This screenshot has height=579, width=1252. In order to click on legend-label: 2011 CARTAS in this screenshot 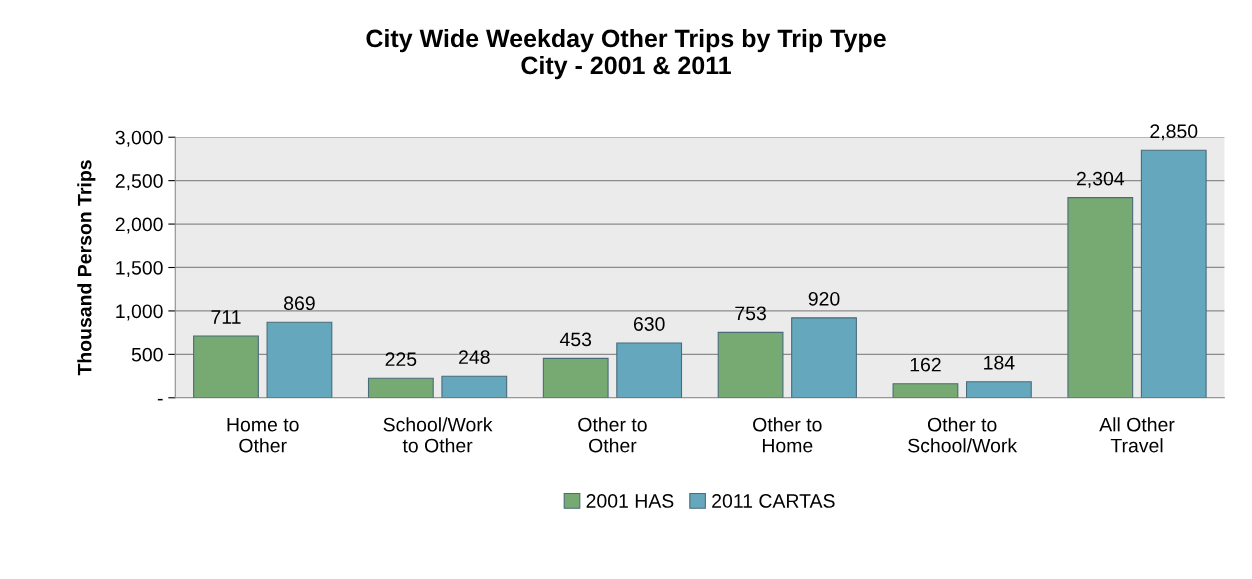, I will do `click(773, 501)`.